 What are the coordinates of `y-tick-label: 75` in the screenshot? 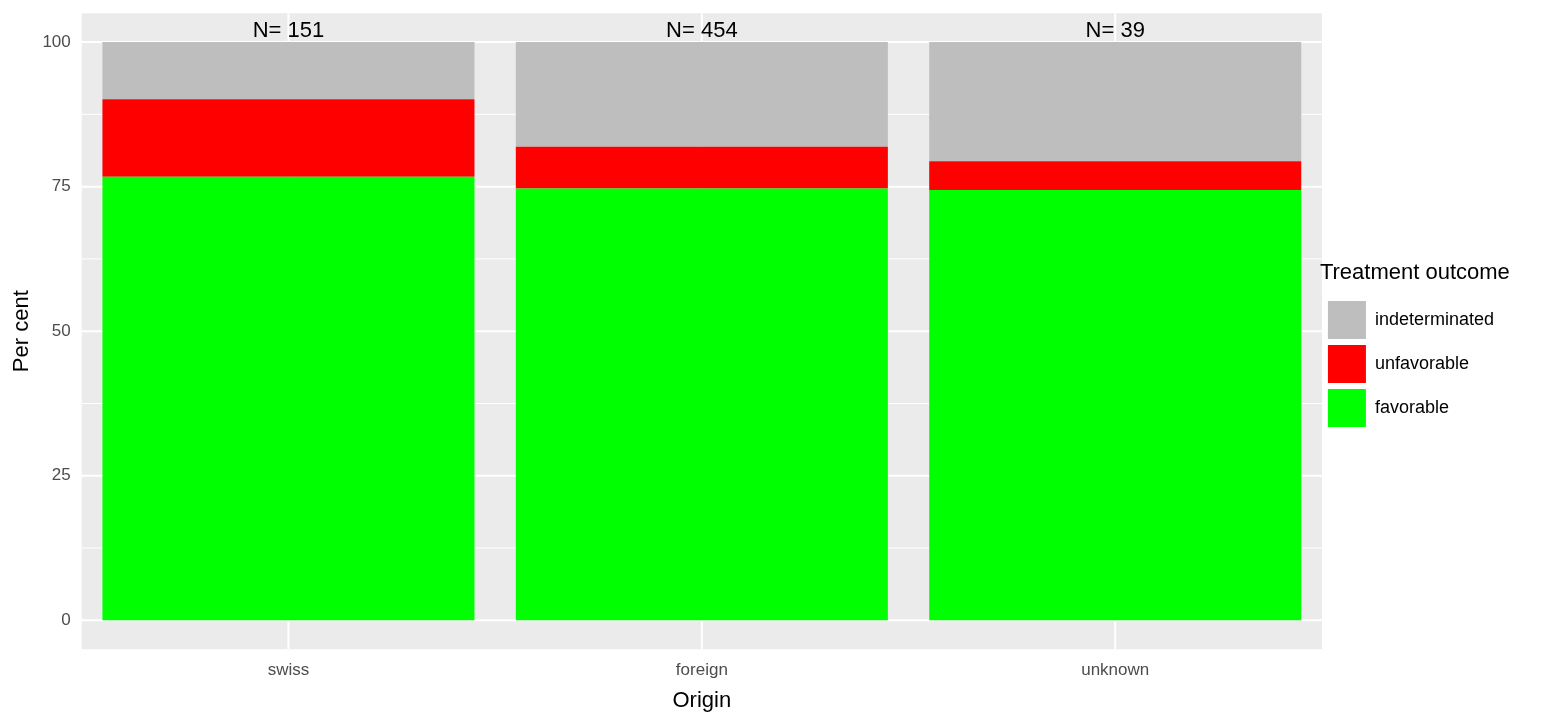 It's located at (61, 186).